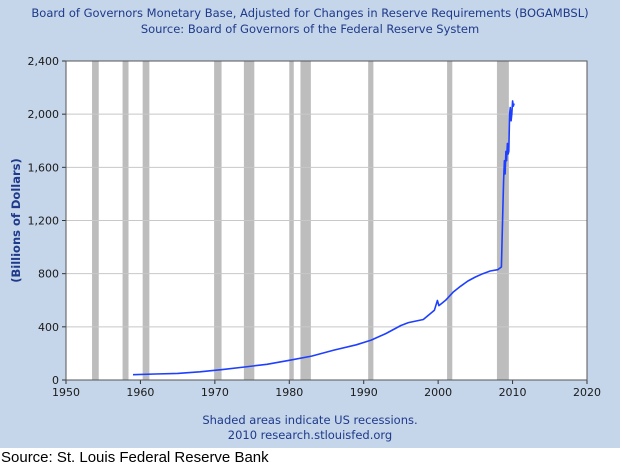 This screenshot has height=467, width=620. Describe the element at coordinates (66, 392) in the screenshot. I see `x-tick-label-0: 1950` at that location.